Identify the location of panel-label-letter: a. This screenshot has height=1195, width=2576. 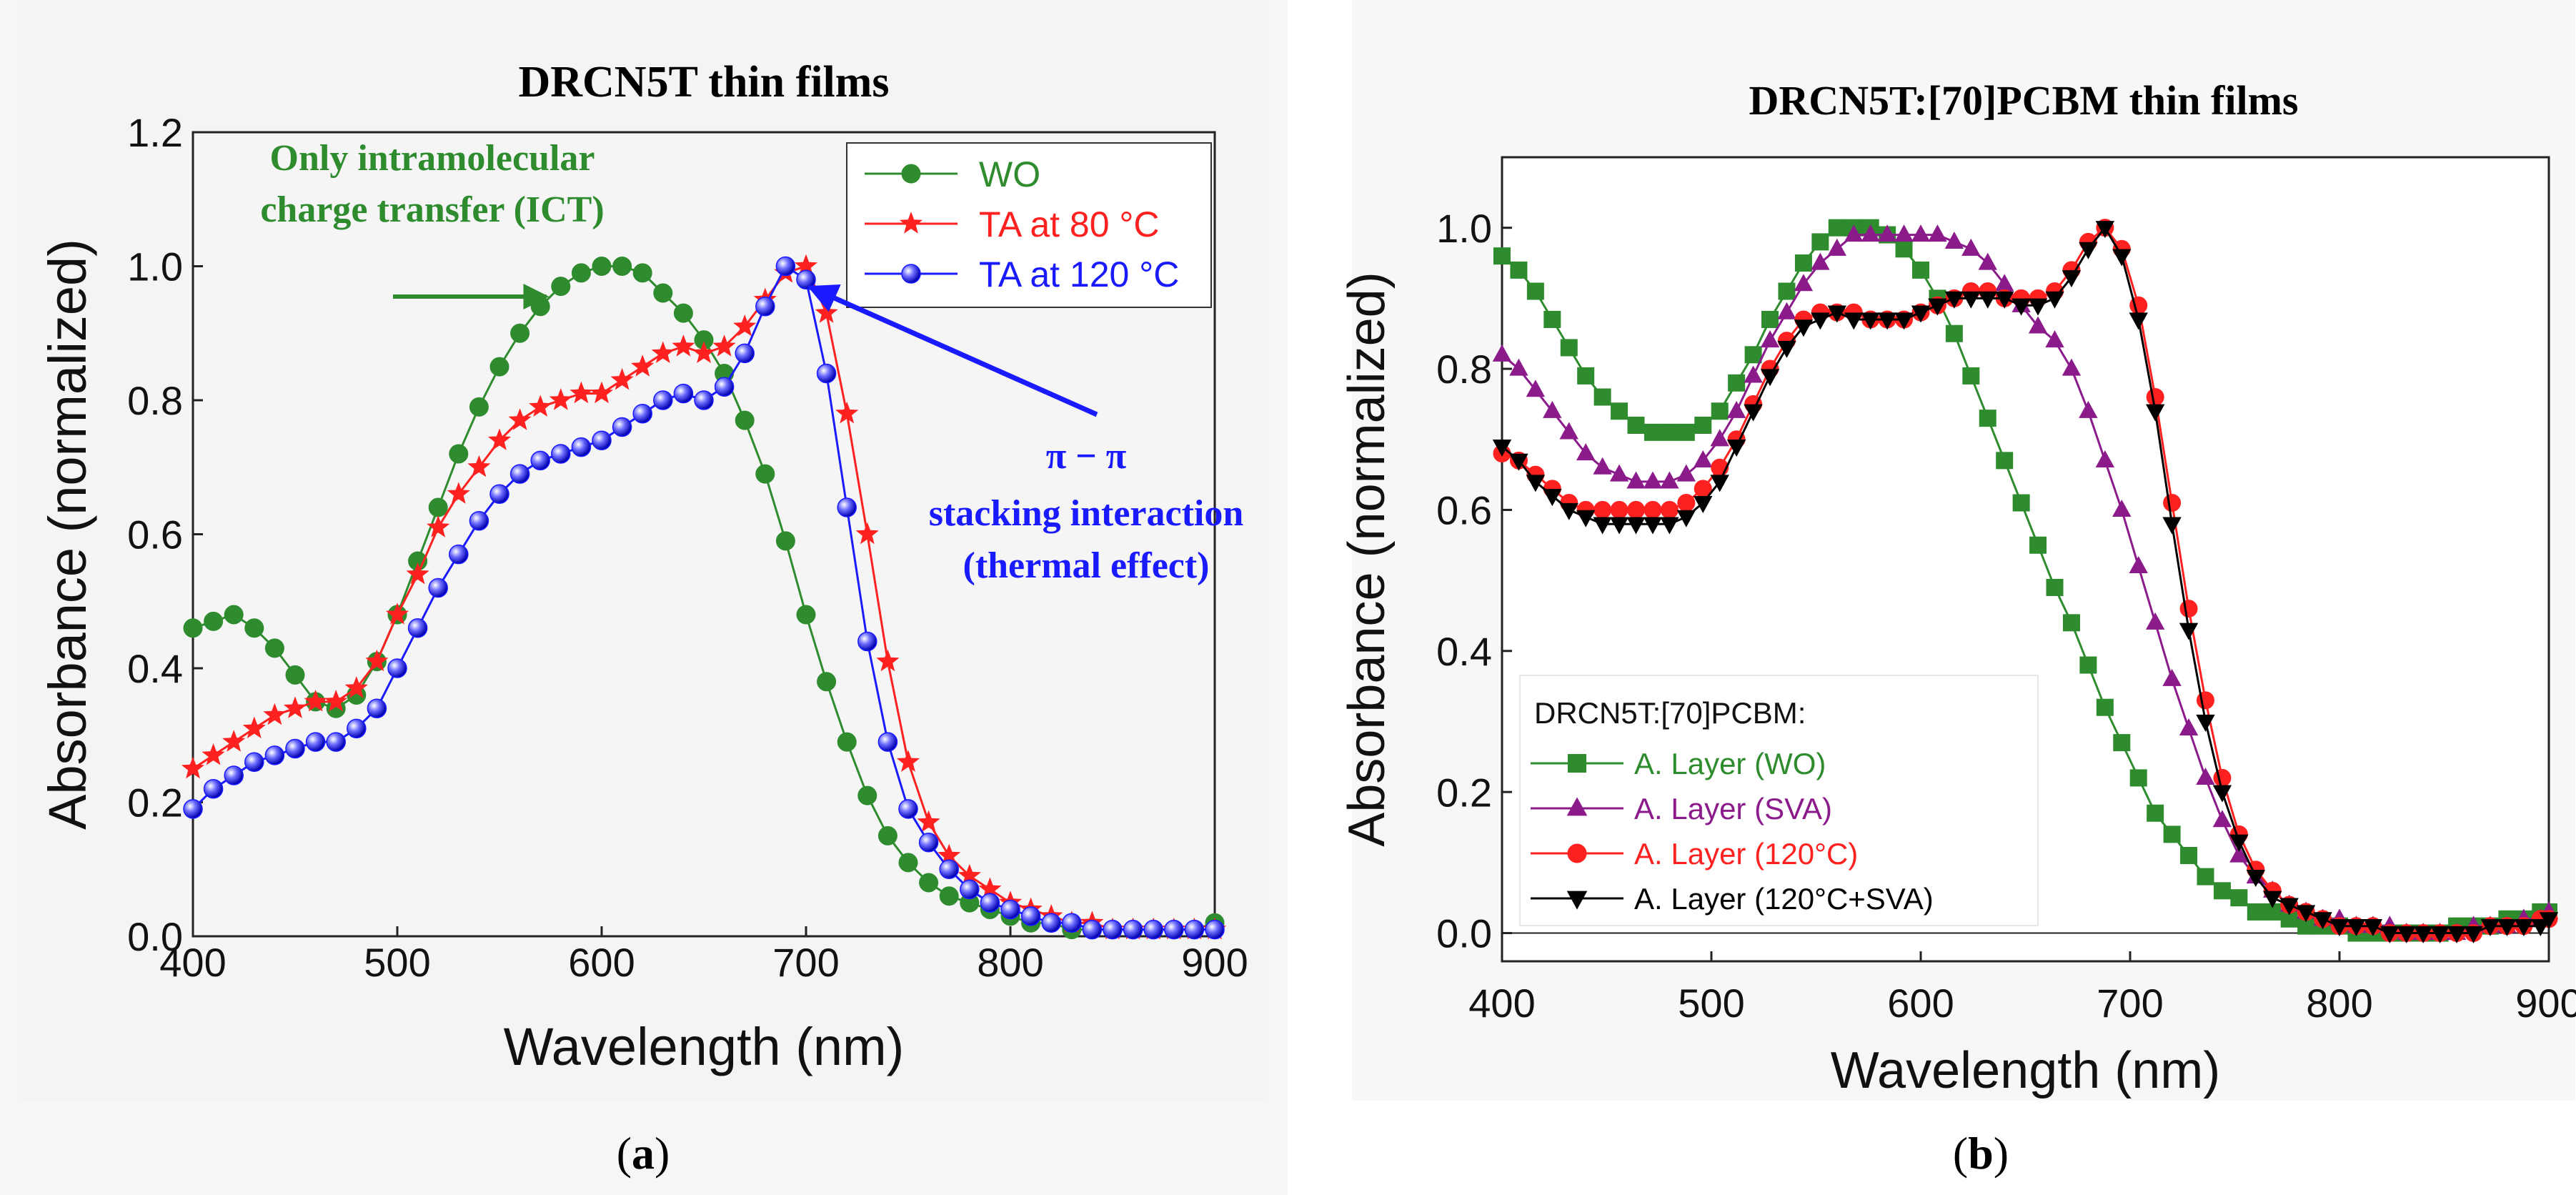
(643, 1153).